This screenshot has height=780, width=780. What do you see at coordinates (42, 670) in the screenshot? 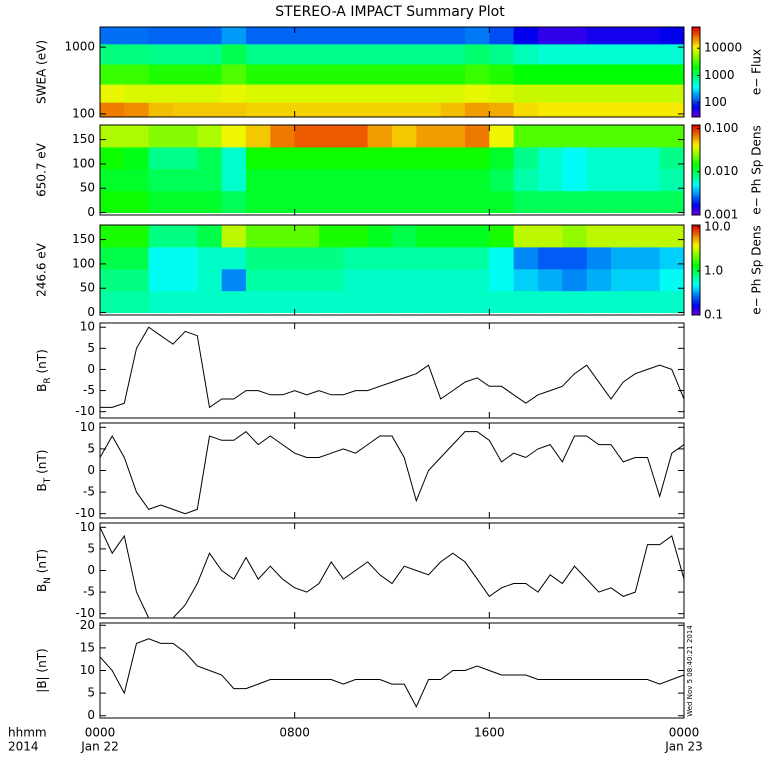
I see `y-axis-label: |B| (nT)` at bounding box center [42, 670].